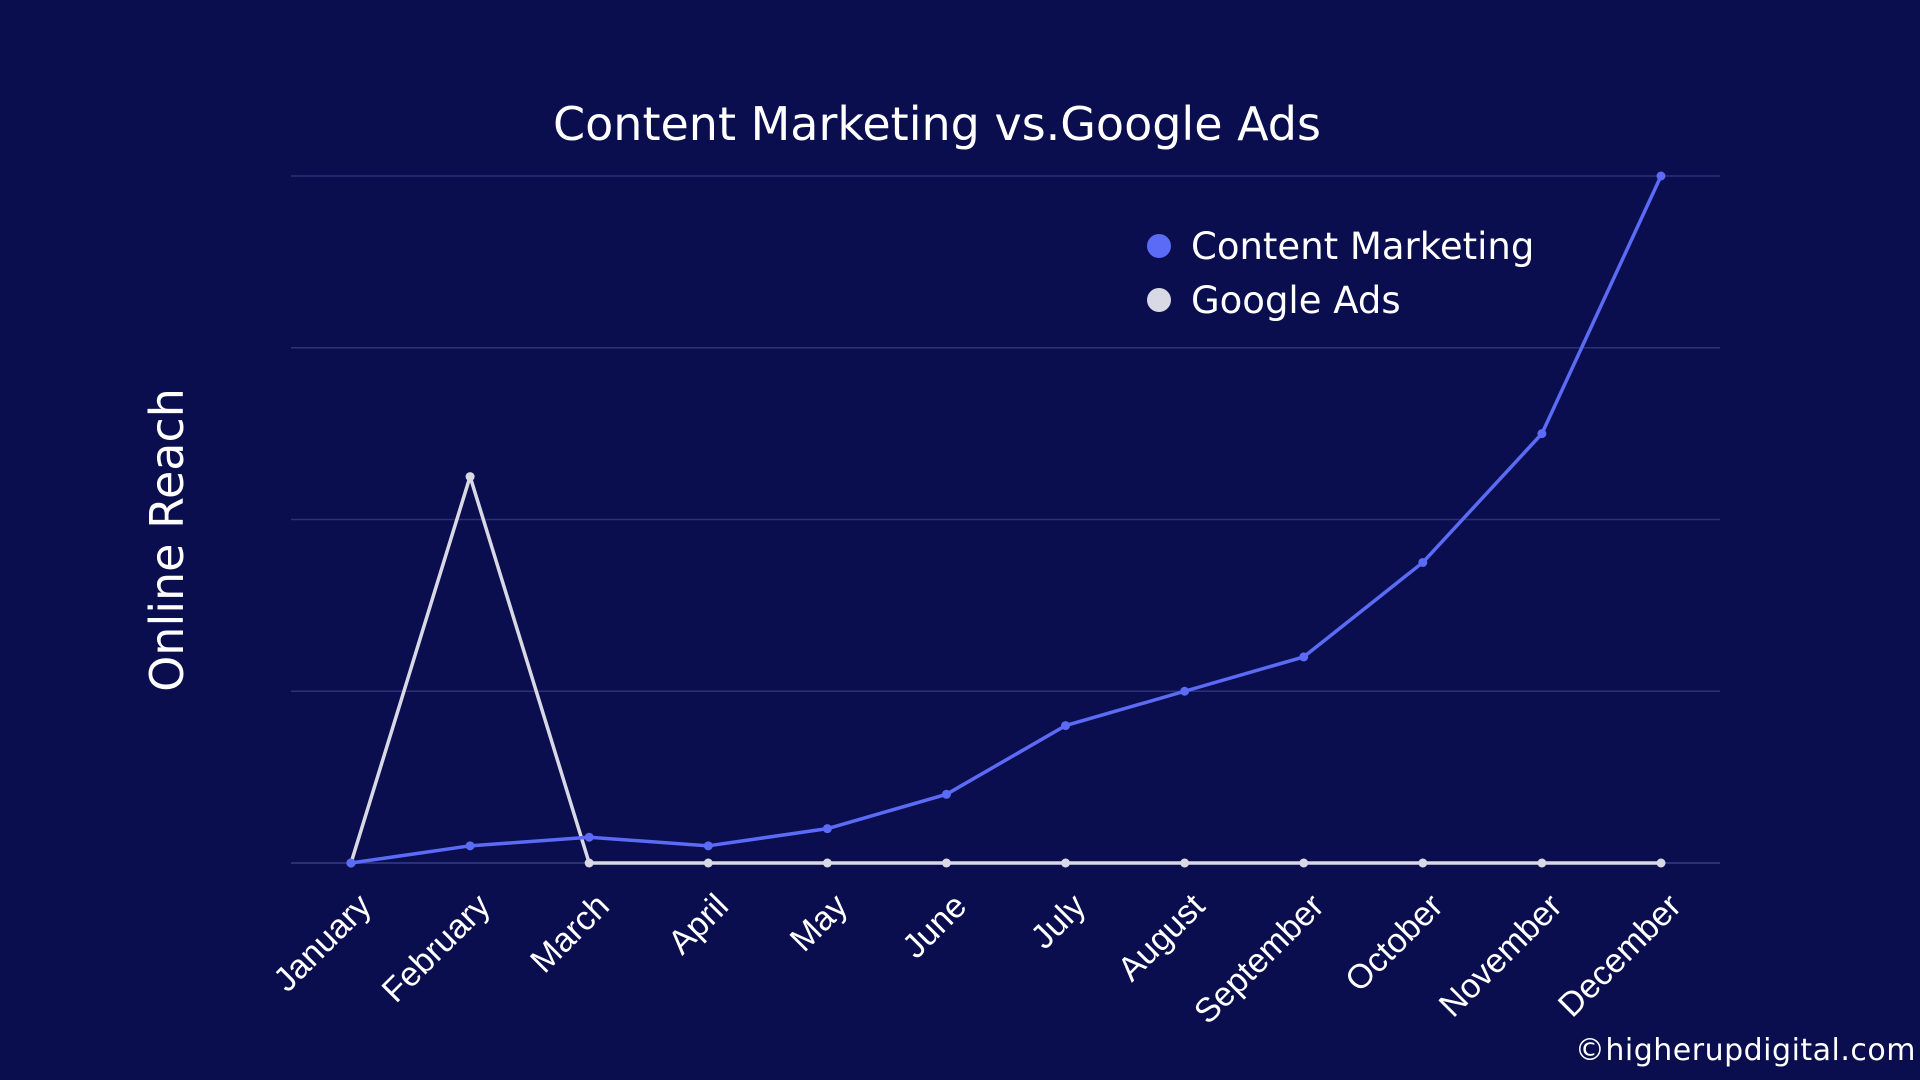 The height and width of the screenshot is (1080, 1920). Describe the element at coordinates (1362, 246) in the screenshot. I see `legend-label-content-marketing: Content Marketing` at that location.